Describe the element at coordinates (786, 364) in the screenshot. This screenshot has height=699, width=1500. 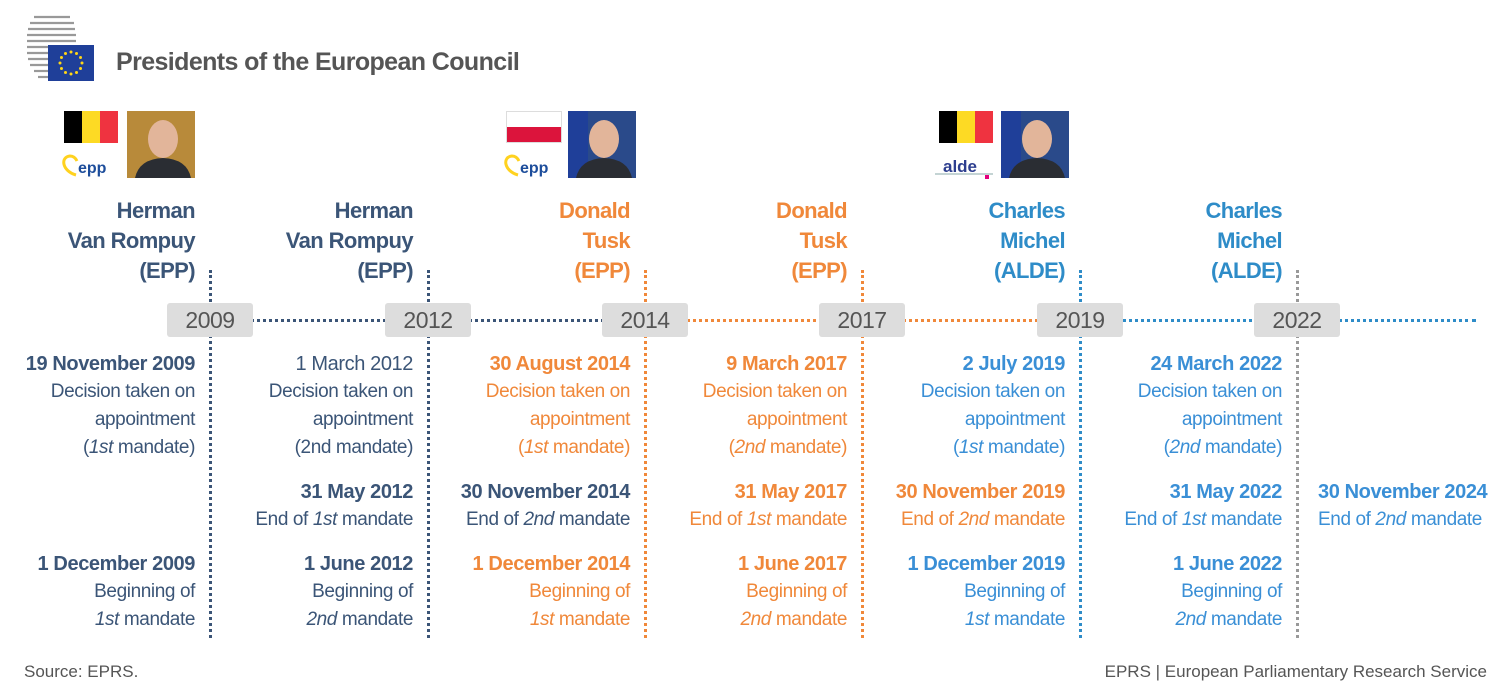
I see `event-date: 9 March 2017` at that location.